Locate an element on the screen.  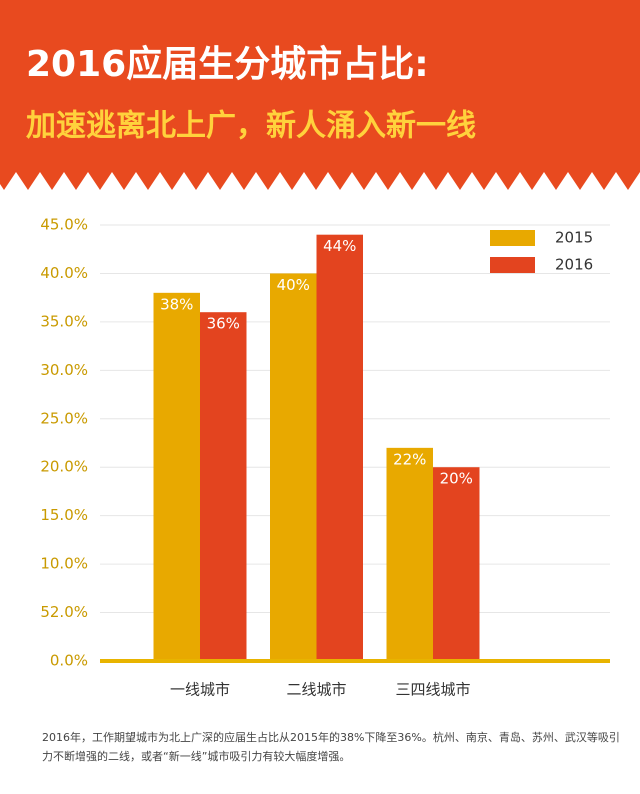
value-label: 40% is located at coordinates (293, 285).